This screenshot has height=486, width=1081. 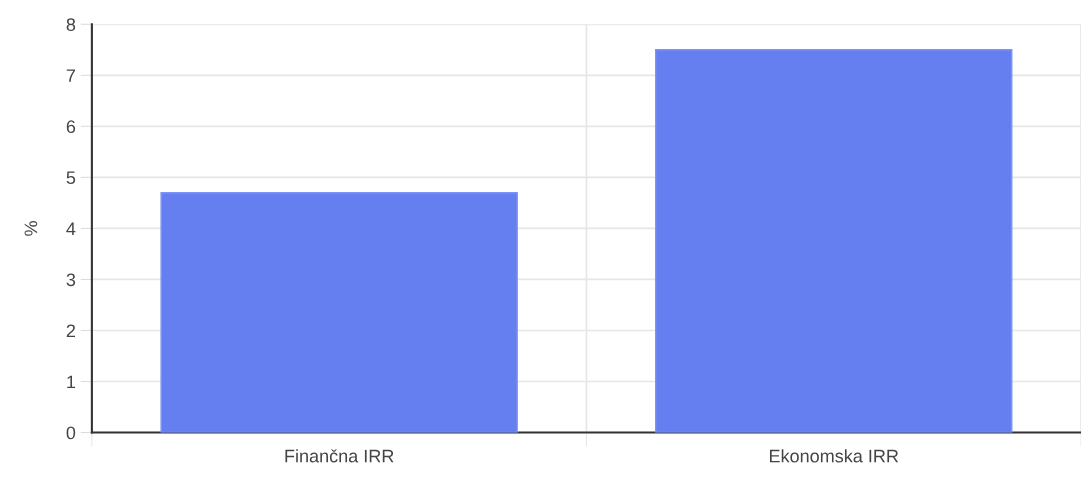 I want to click on x-tick-label: Ekonomska IRR, so click(x=834, y=456).